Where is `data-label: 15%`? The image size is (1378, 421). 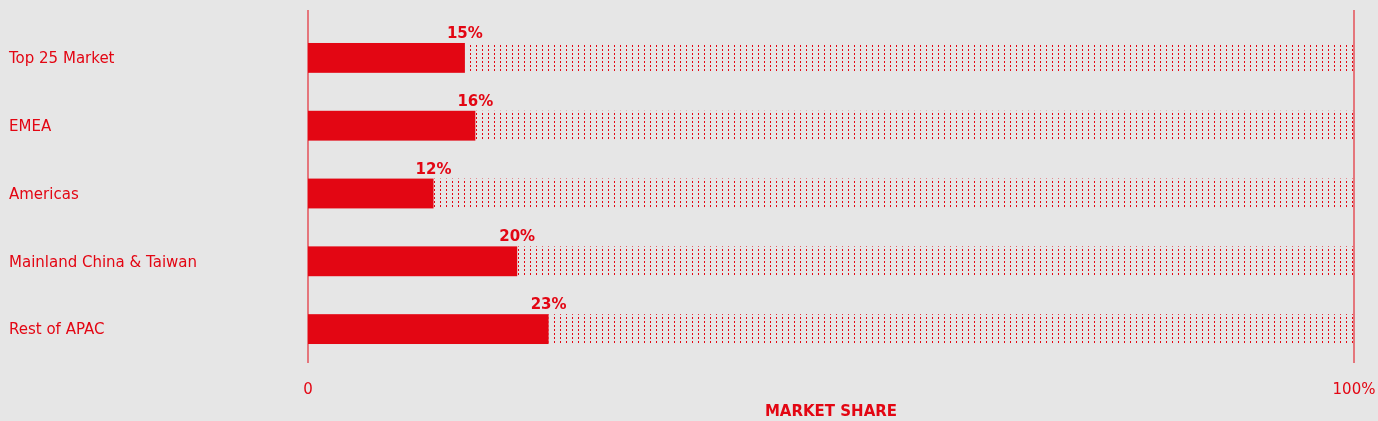
data-label: 15% is located at coordinates (464, 32).